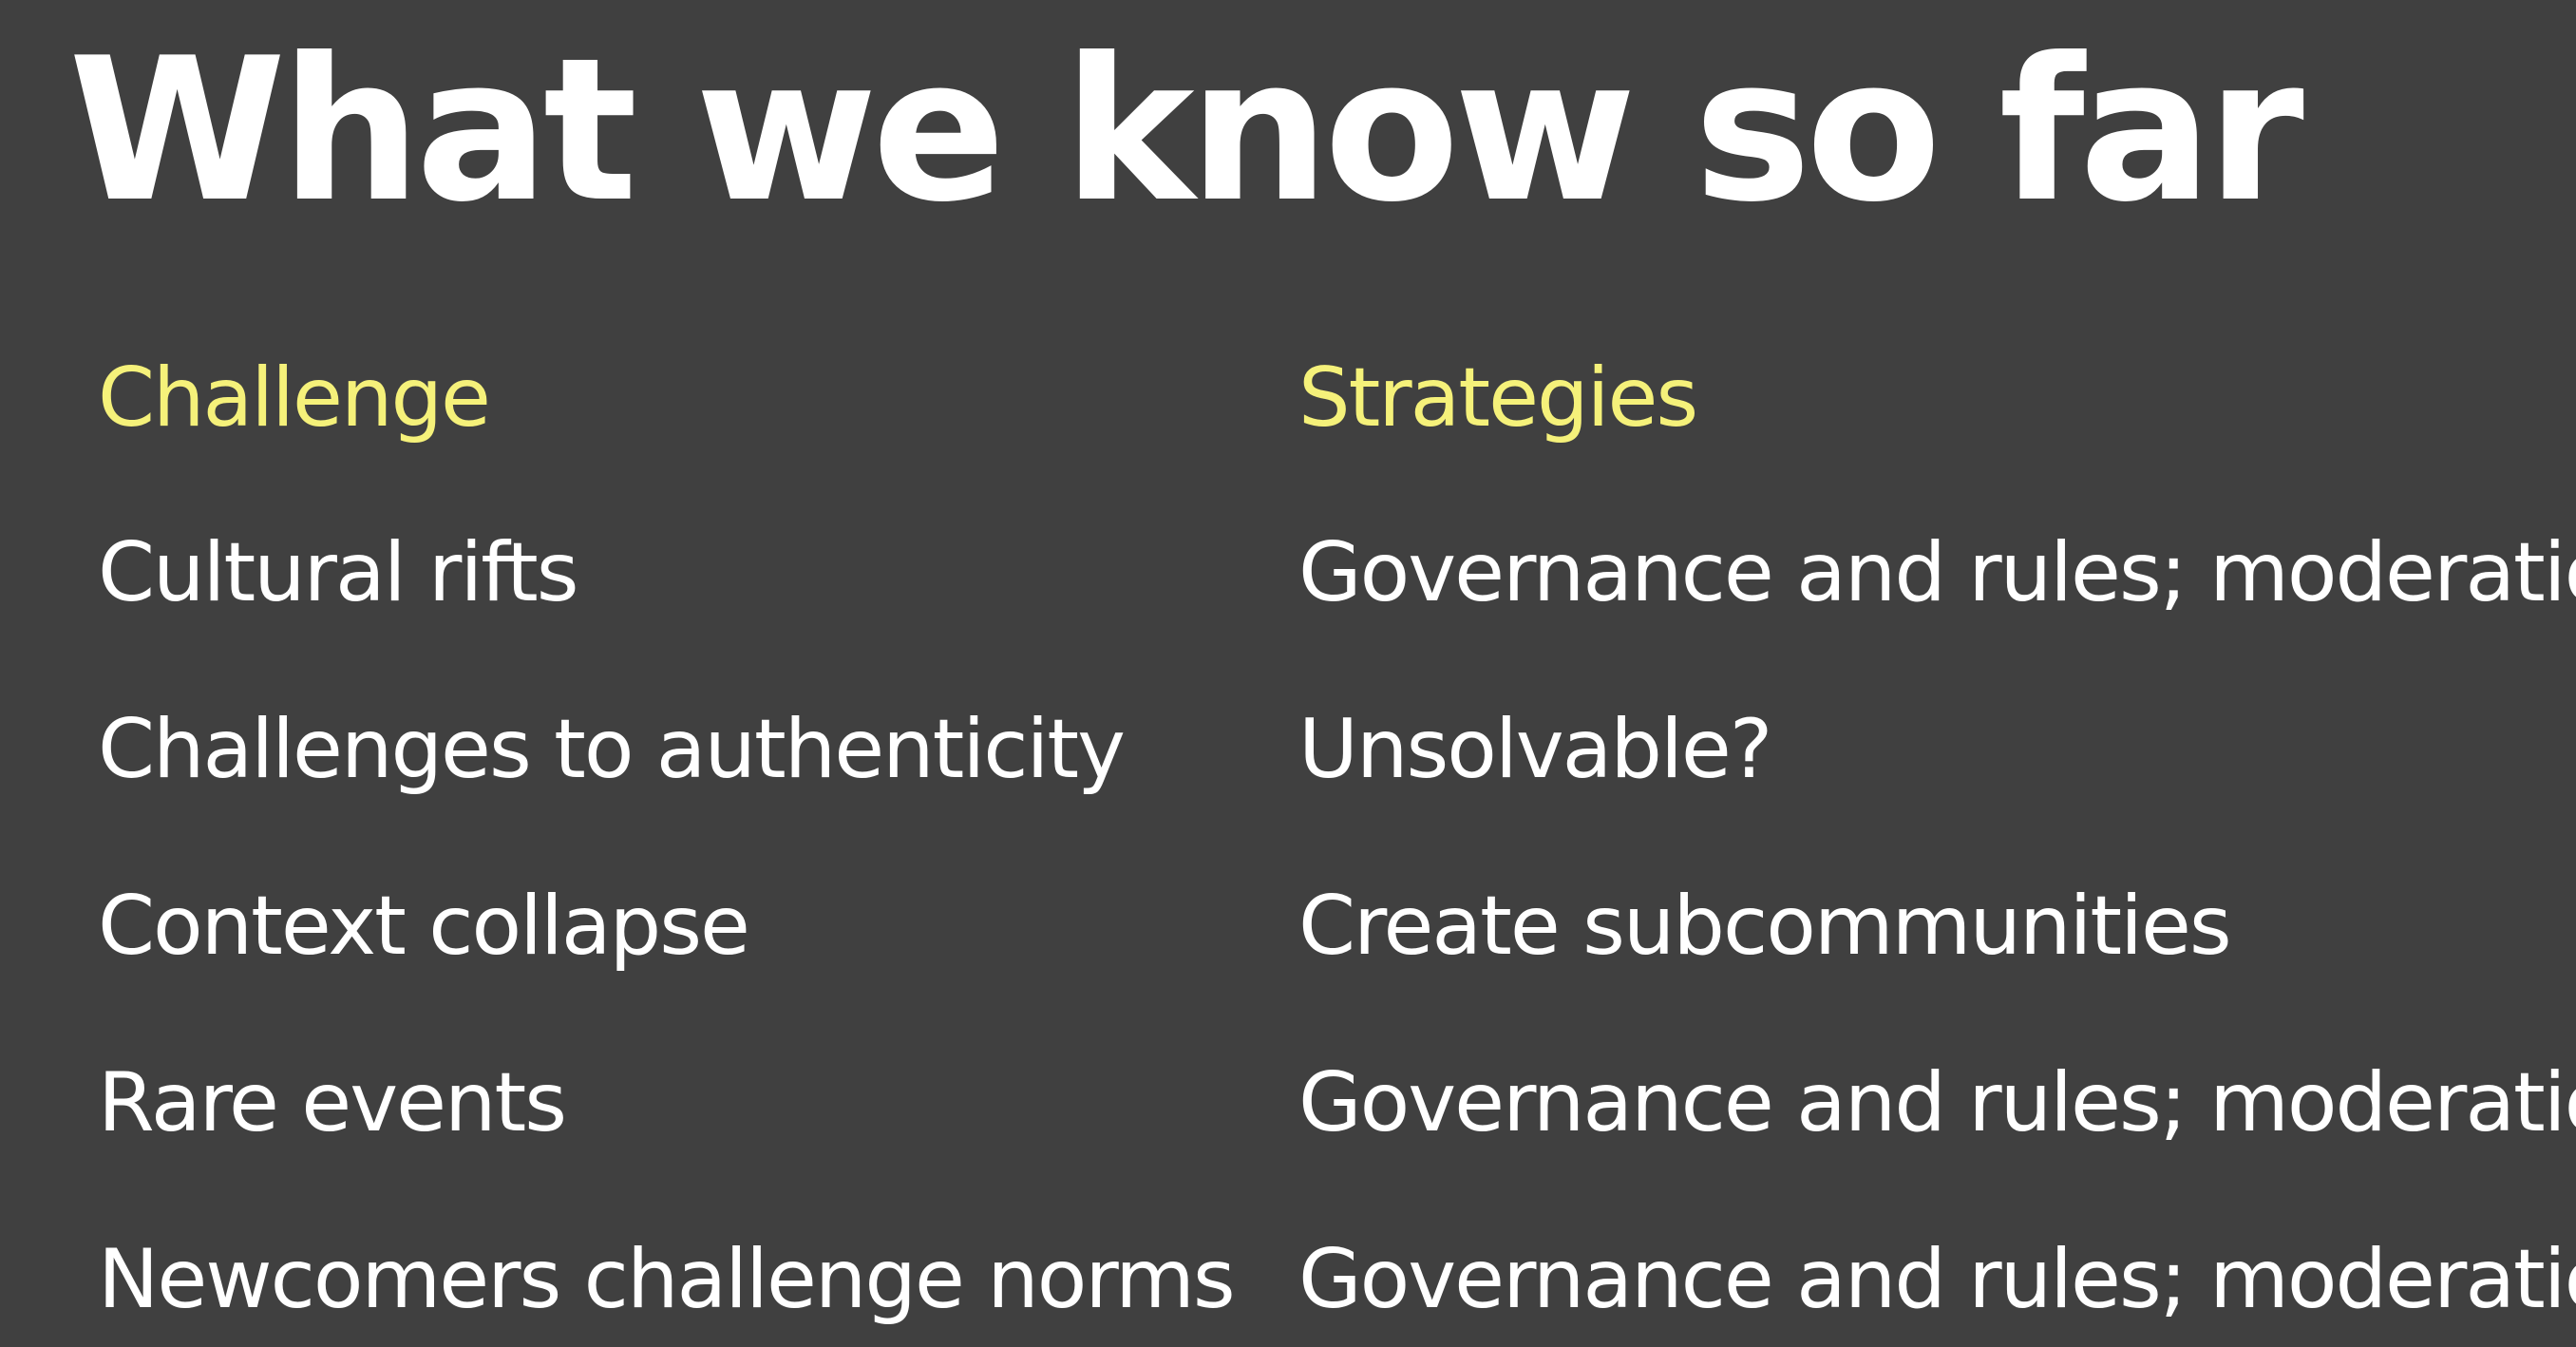 The image size is (2576, 1347). I want to click on strategy-cell: Unsolvable?, so click(1535, 749).